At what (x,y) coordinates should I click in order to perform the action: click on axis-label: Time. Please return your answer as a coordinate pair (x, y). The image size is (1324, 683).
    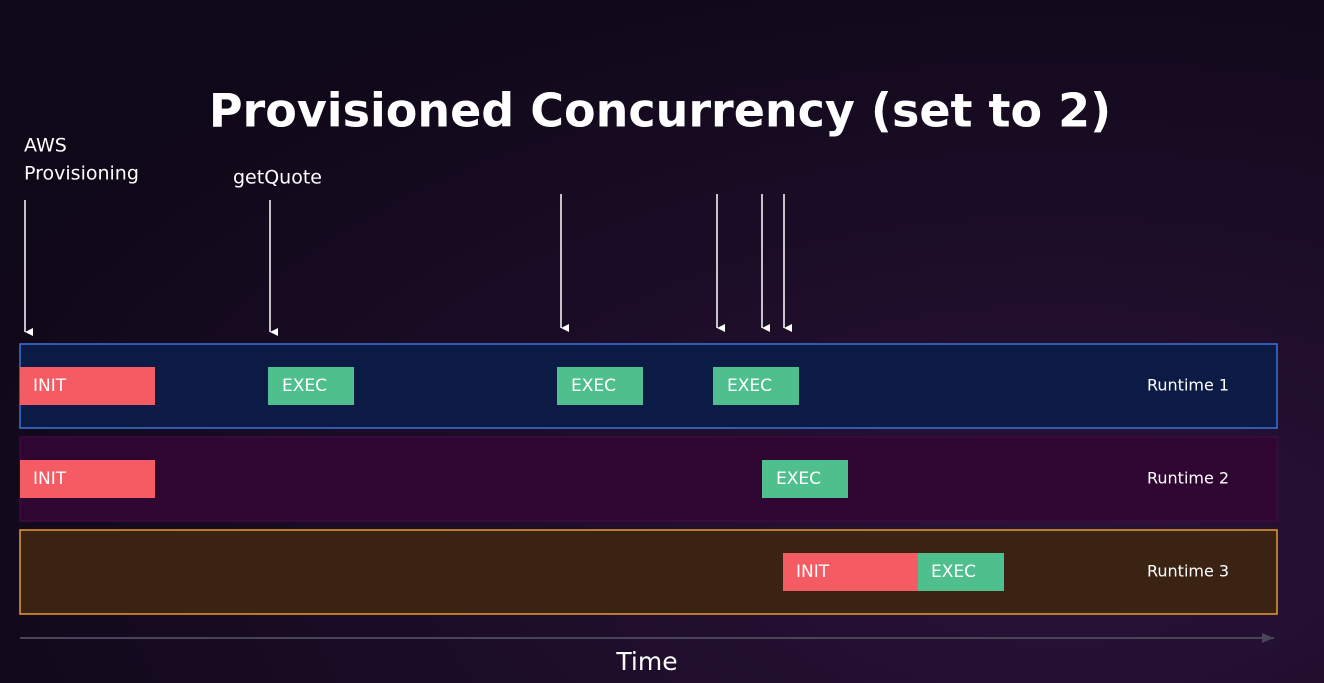
    Looking at the image, I should click on (646, 661).